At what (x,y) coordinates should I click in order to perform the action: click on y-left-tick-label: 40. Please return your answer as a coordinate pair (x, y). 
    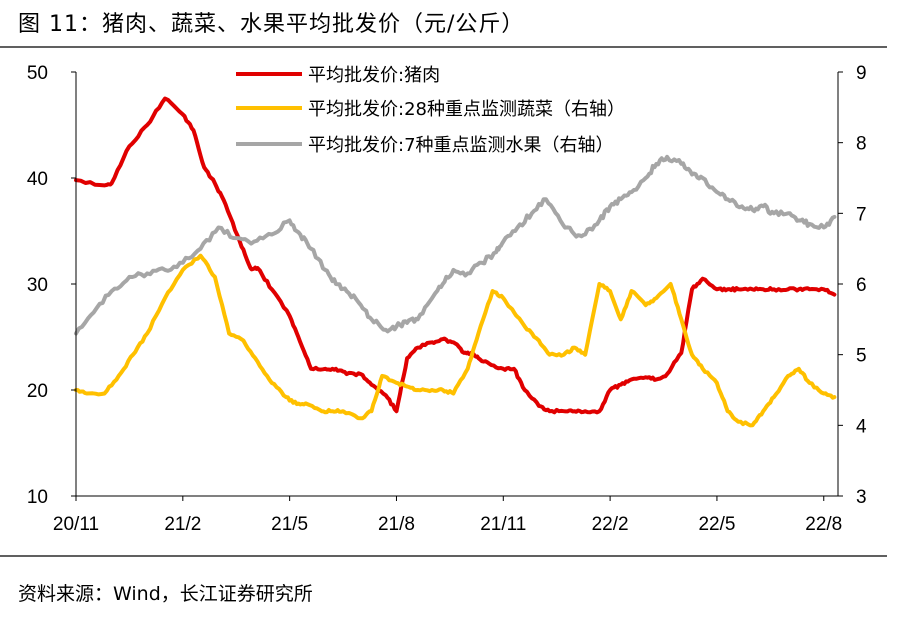
    Looking at the image, I should click on (37, 179).